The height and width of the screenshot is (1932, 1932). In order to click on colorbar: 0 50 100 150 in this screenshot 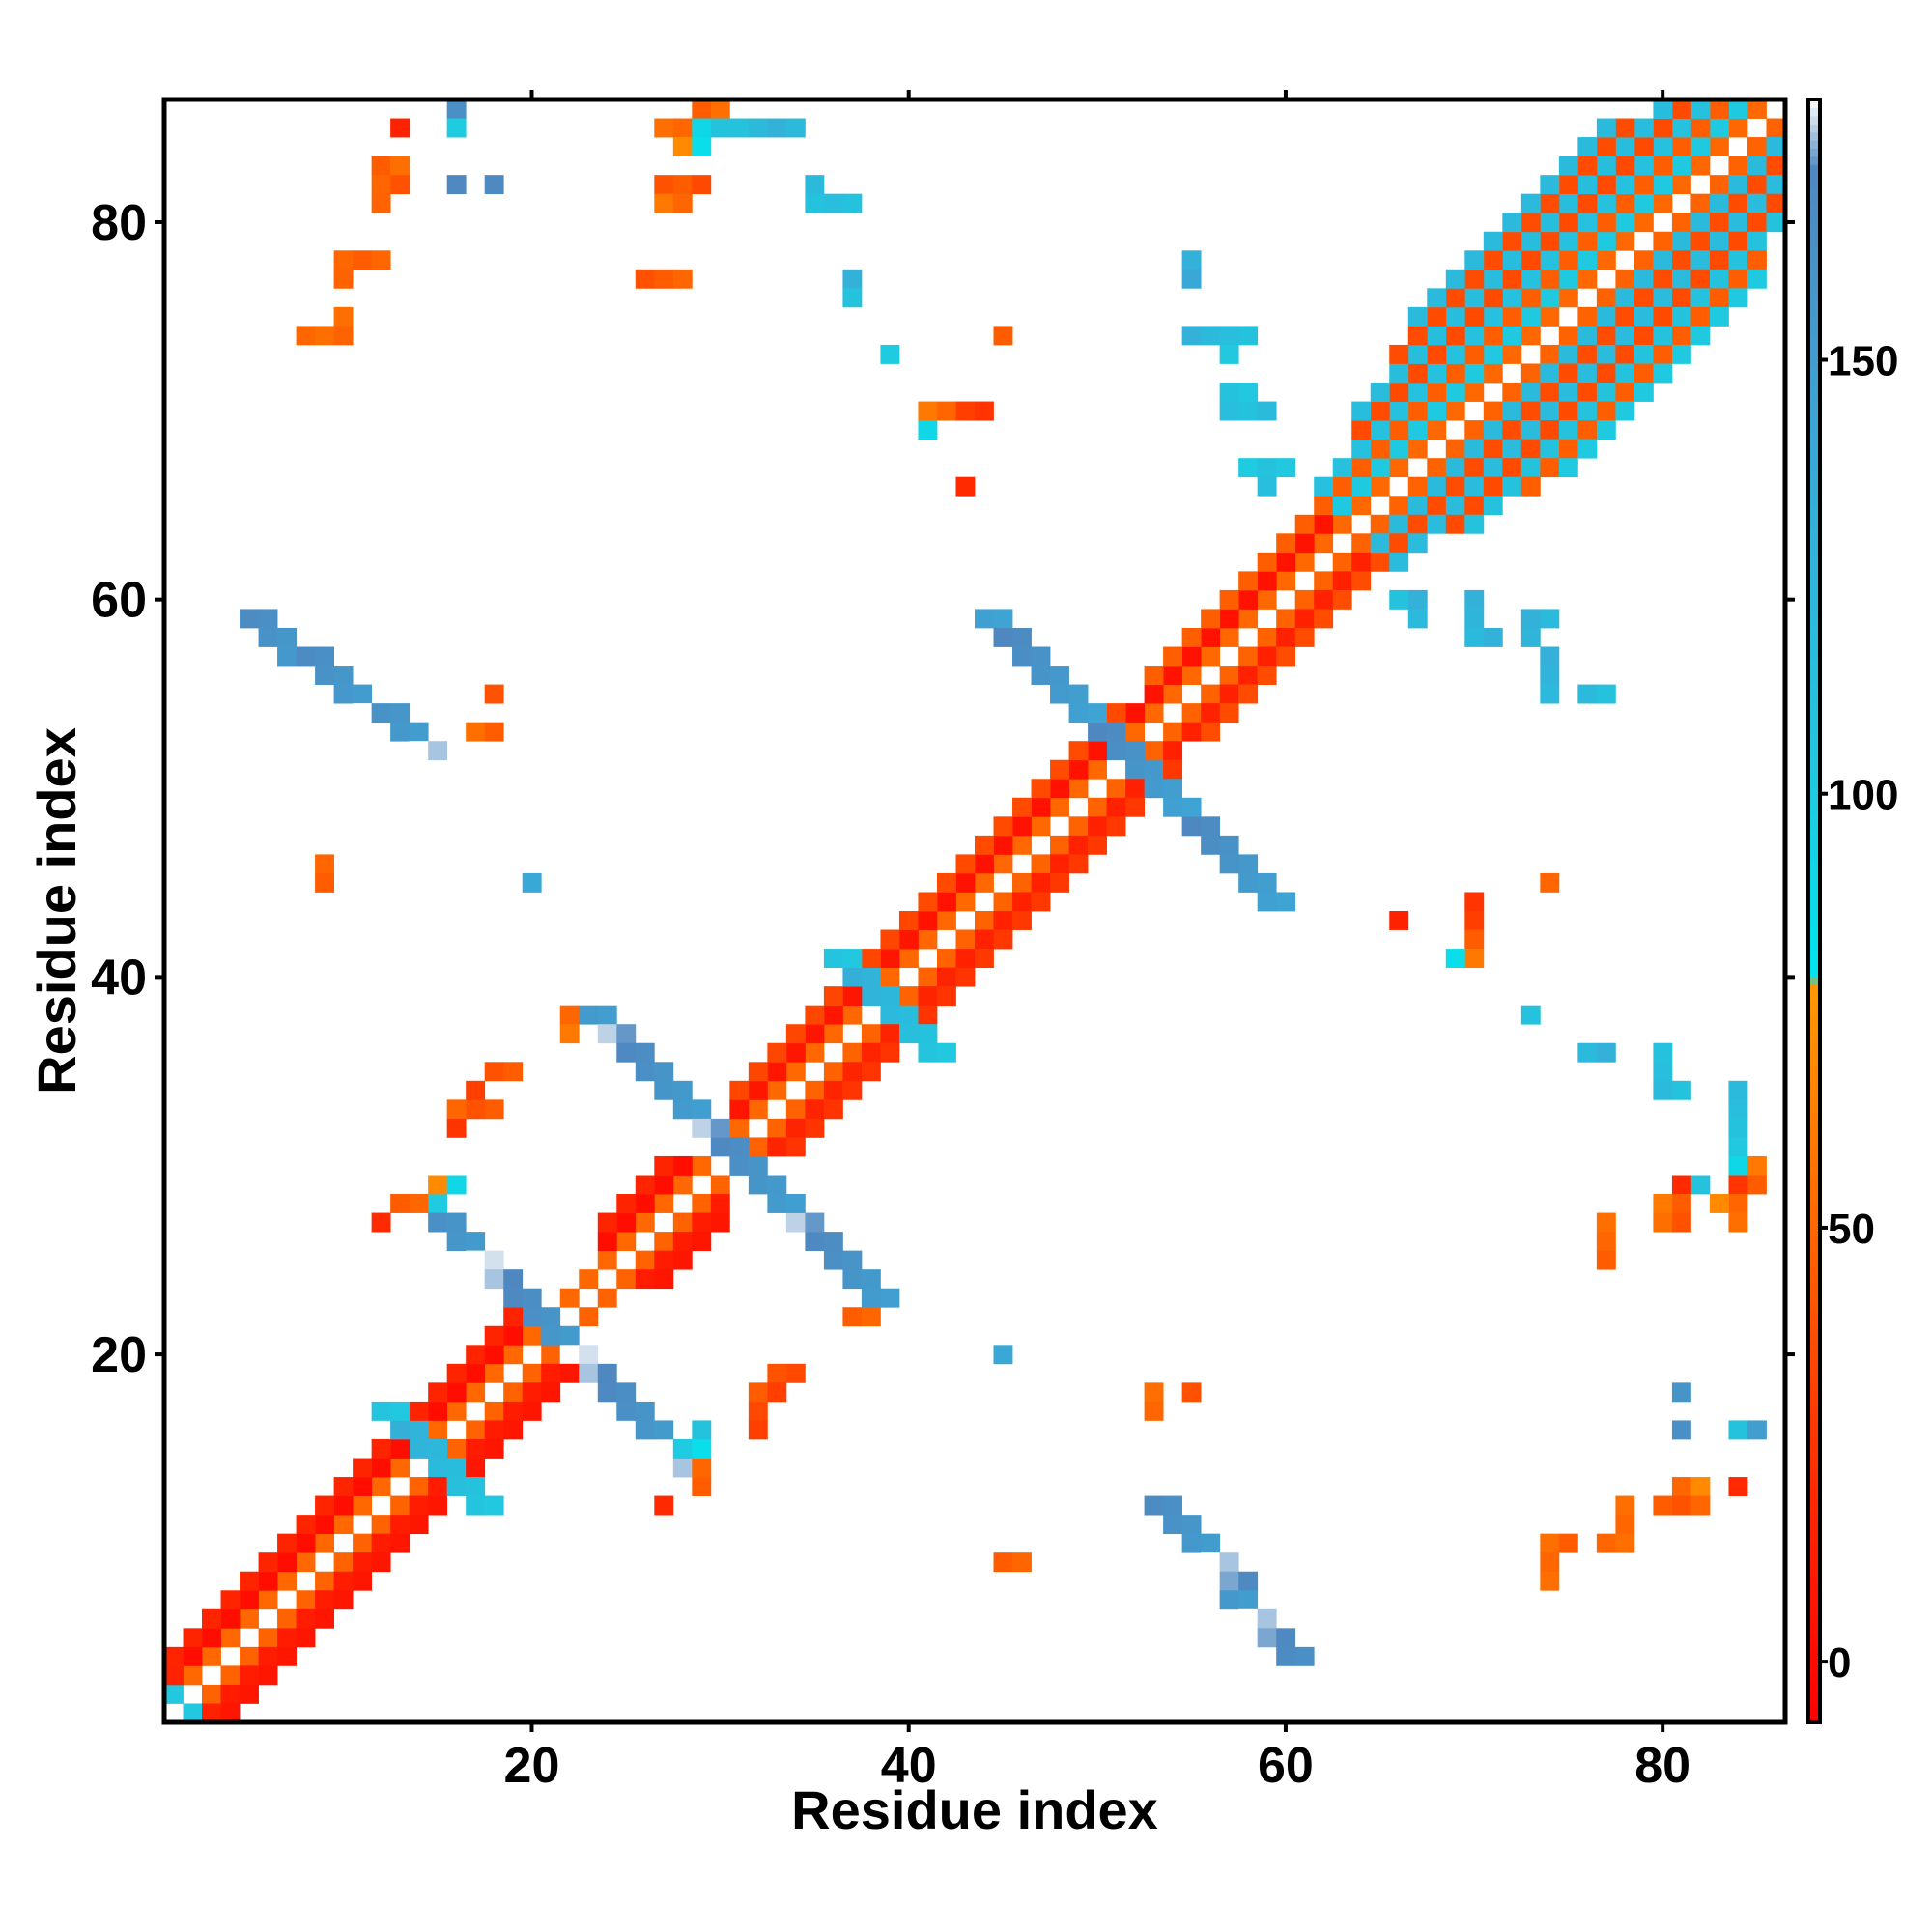, I will do `click(1852, 911)`.